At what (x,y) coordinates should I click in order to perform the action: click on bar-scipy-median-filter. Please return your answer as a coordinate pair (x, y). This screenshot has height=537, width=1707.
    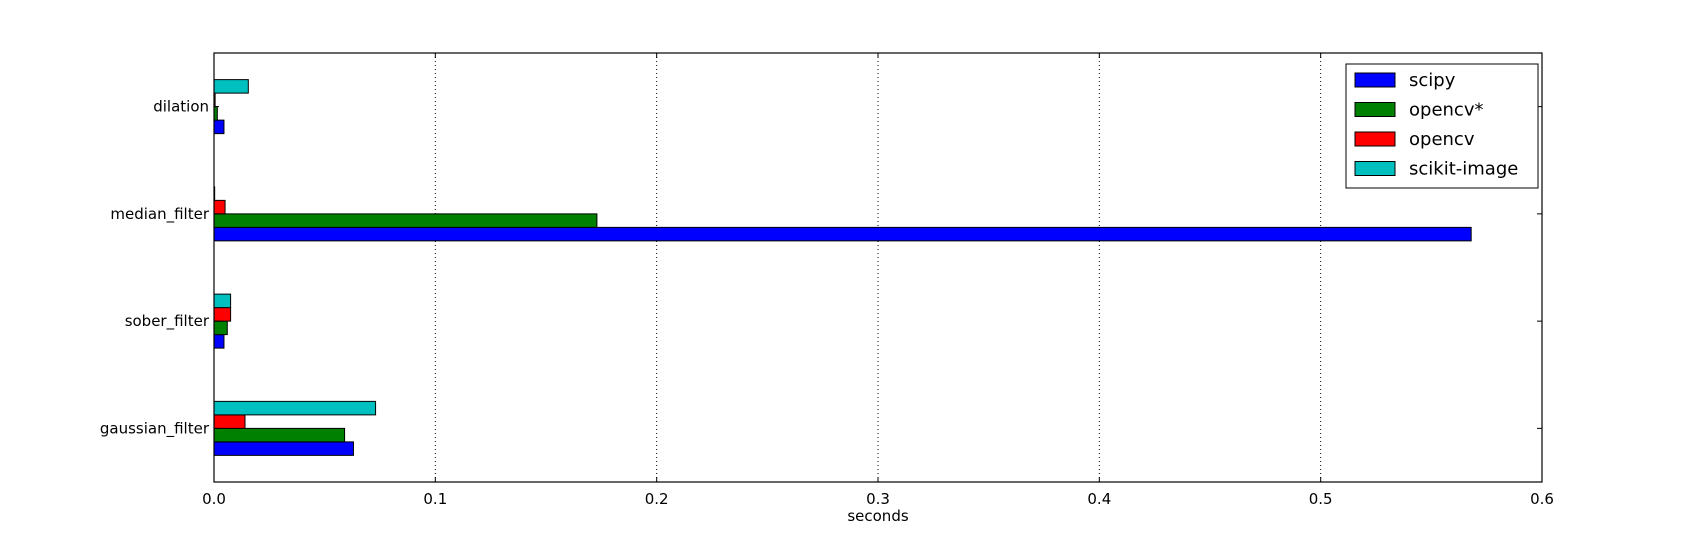
    Looking at the image, I should click on (842, 234).